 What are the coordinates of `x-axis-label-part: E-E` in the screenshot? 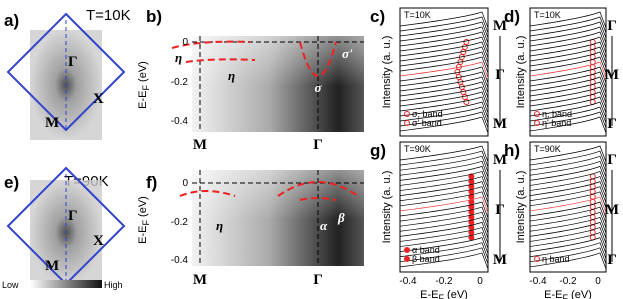 It's located at (553, 294).